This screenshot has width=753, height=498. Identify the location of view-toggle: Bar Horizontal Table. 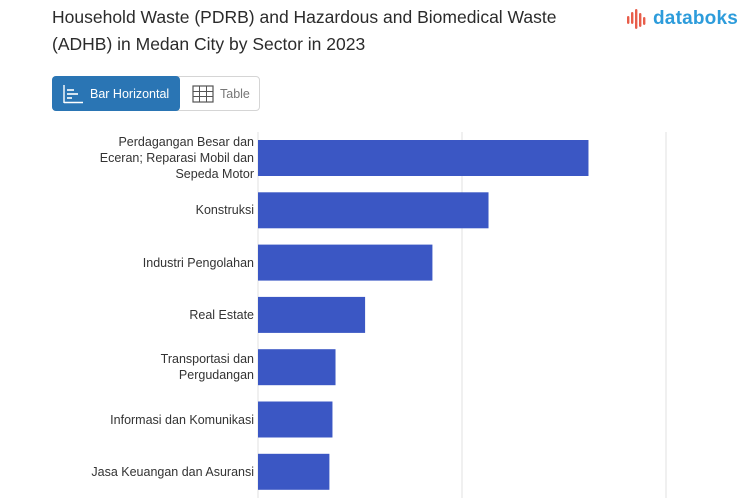
(156, 93).